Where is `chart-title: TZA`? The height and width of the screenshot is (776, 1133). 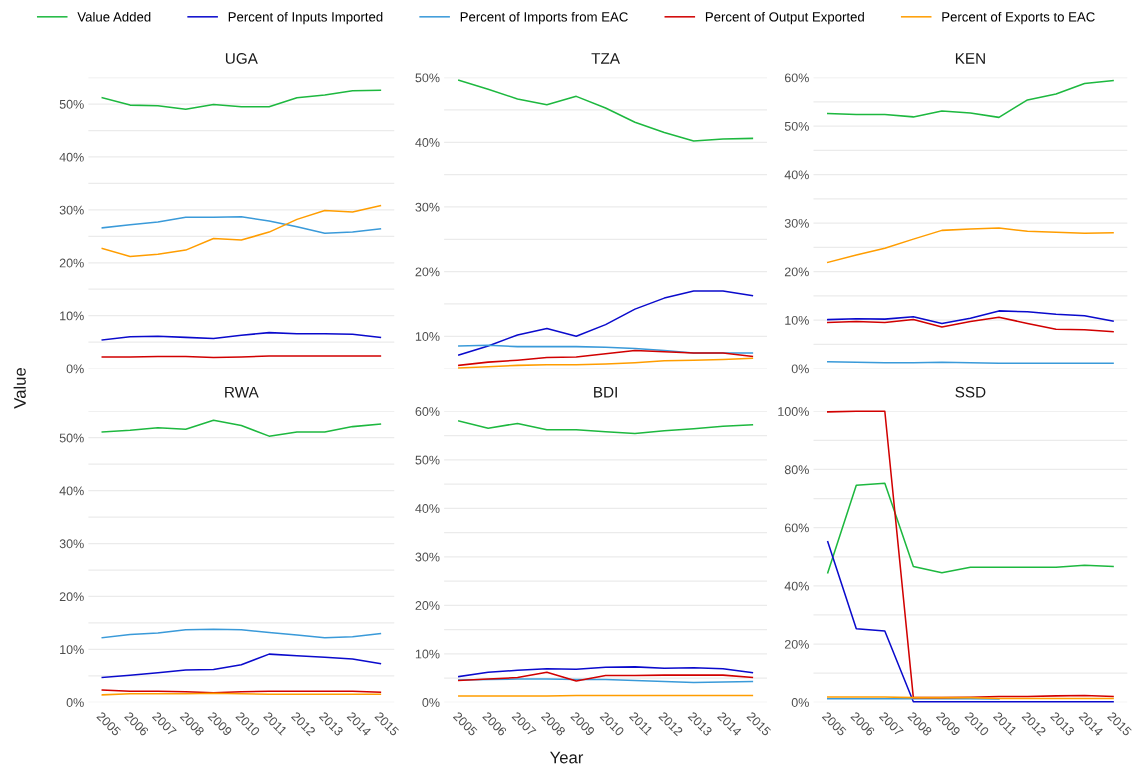
chart-title: TZA is located at coordinates (605, 58).